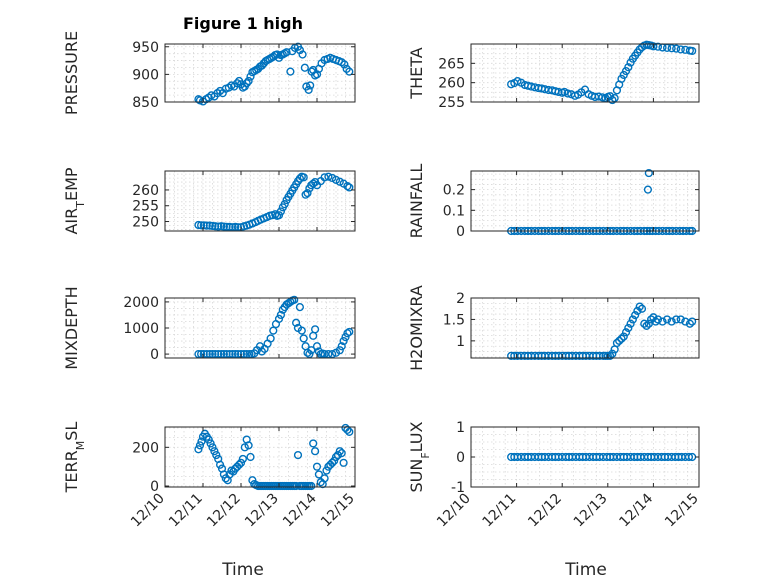 The height and width of the screenshot is (583, 778). Describe the element at coordinates (145, 103) in the screenshot. I see `y-tick-label: 850` at that location.